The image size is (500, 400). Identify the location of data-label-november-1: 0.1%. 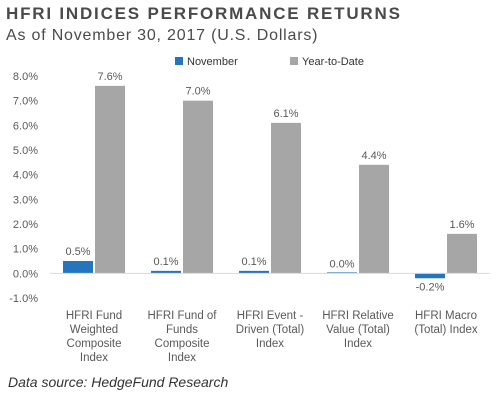
(165, 262).